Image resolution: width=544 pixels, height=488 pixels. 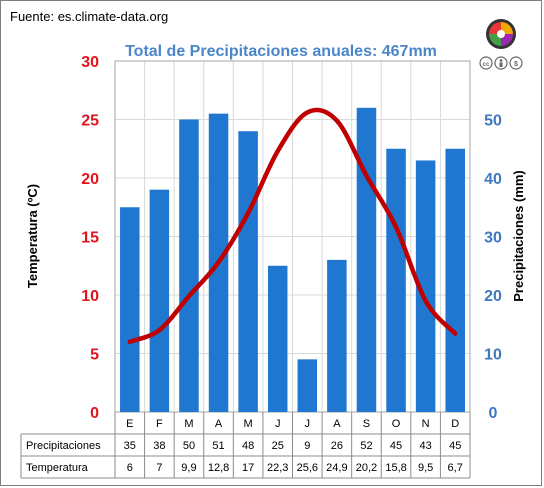 I want to click on table-cell: 38, so click(x=159, y=446).